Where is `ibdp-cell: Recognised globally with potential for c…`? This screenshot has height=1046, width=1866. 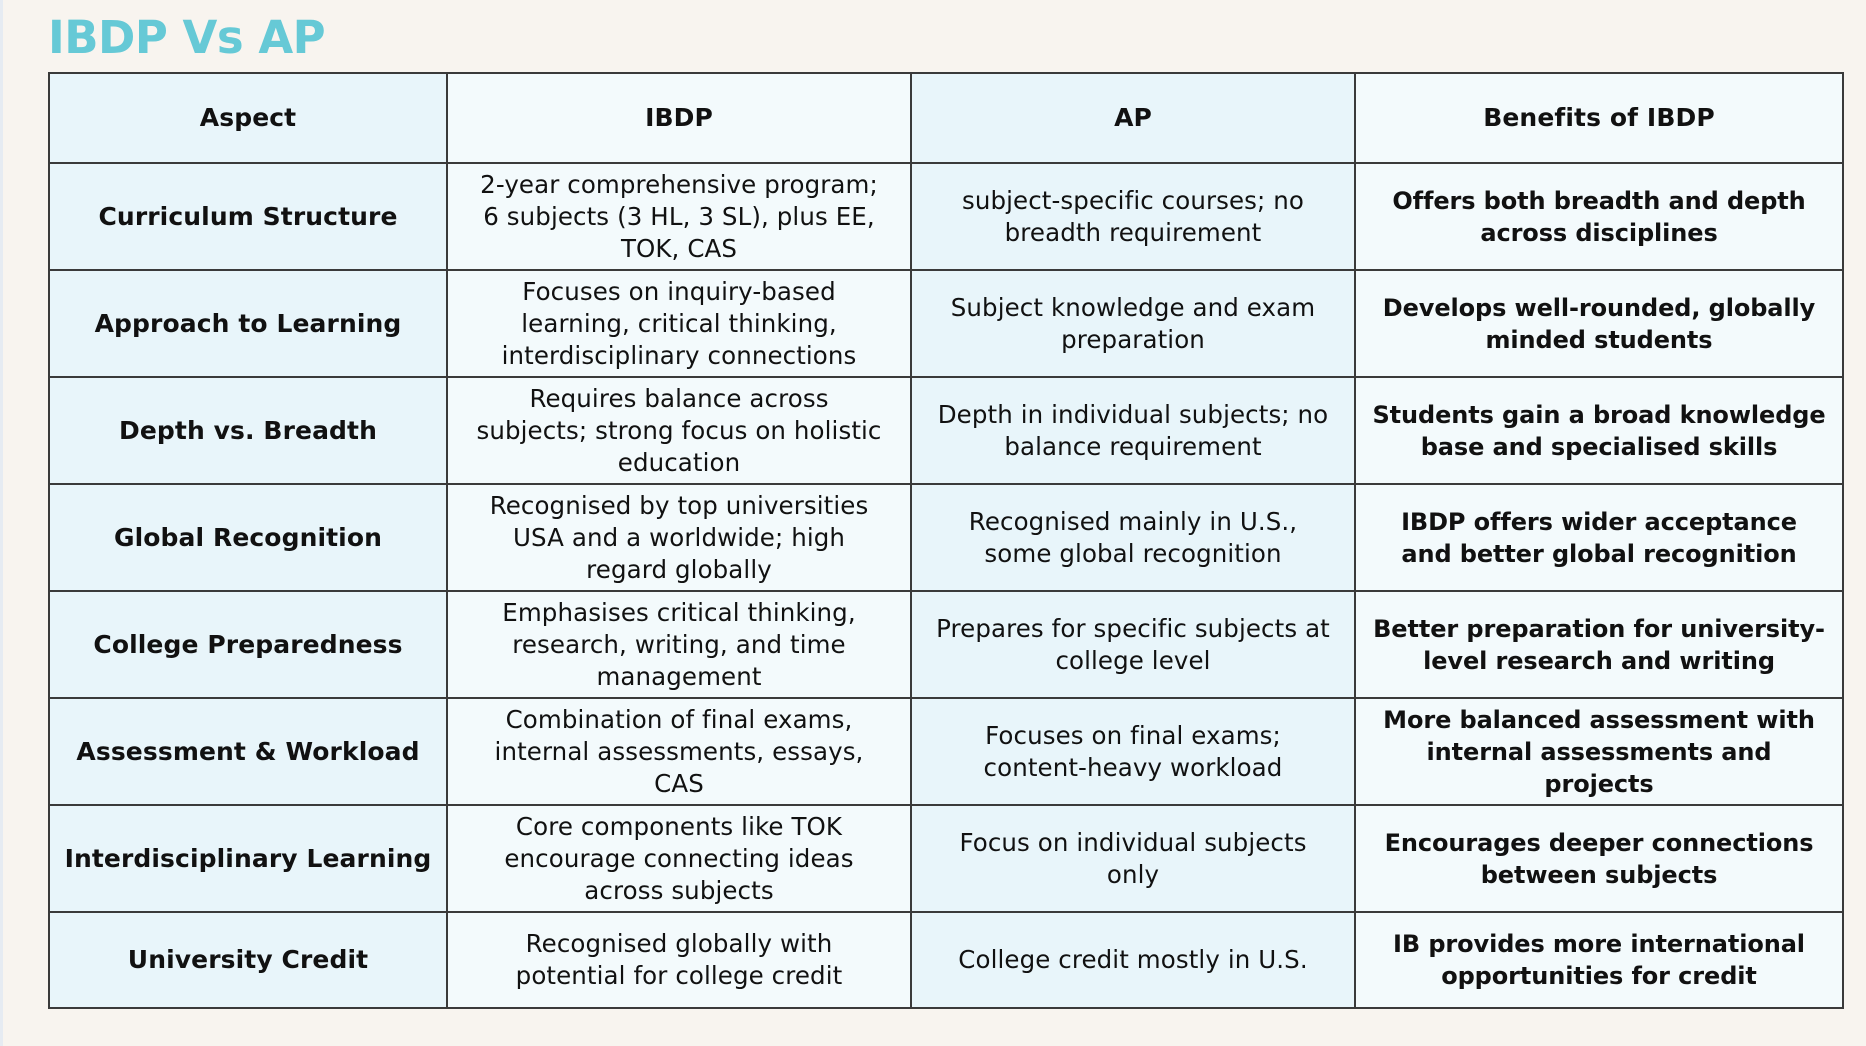
ibdp-cell: Recognised globally with potential for c… is located at coordinates (679, 960).